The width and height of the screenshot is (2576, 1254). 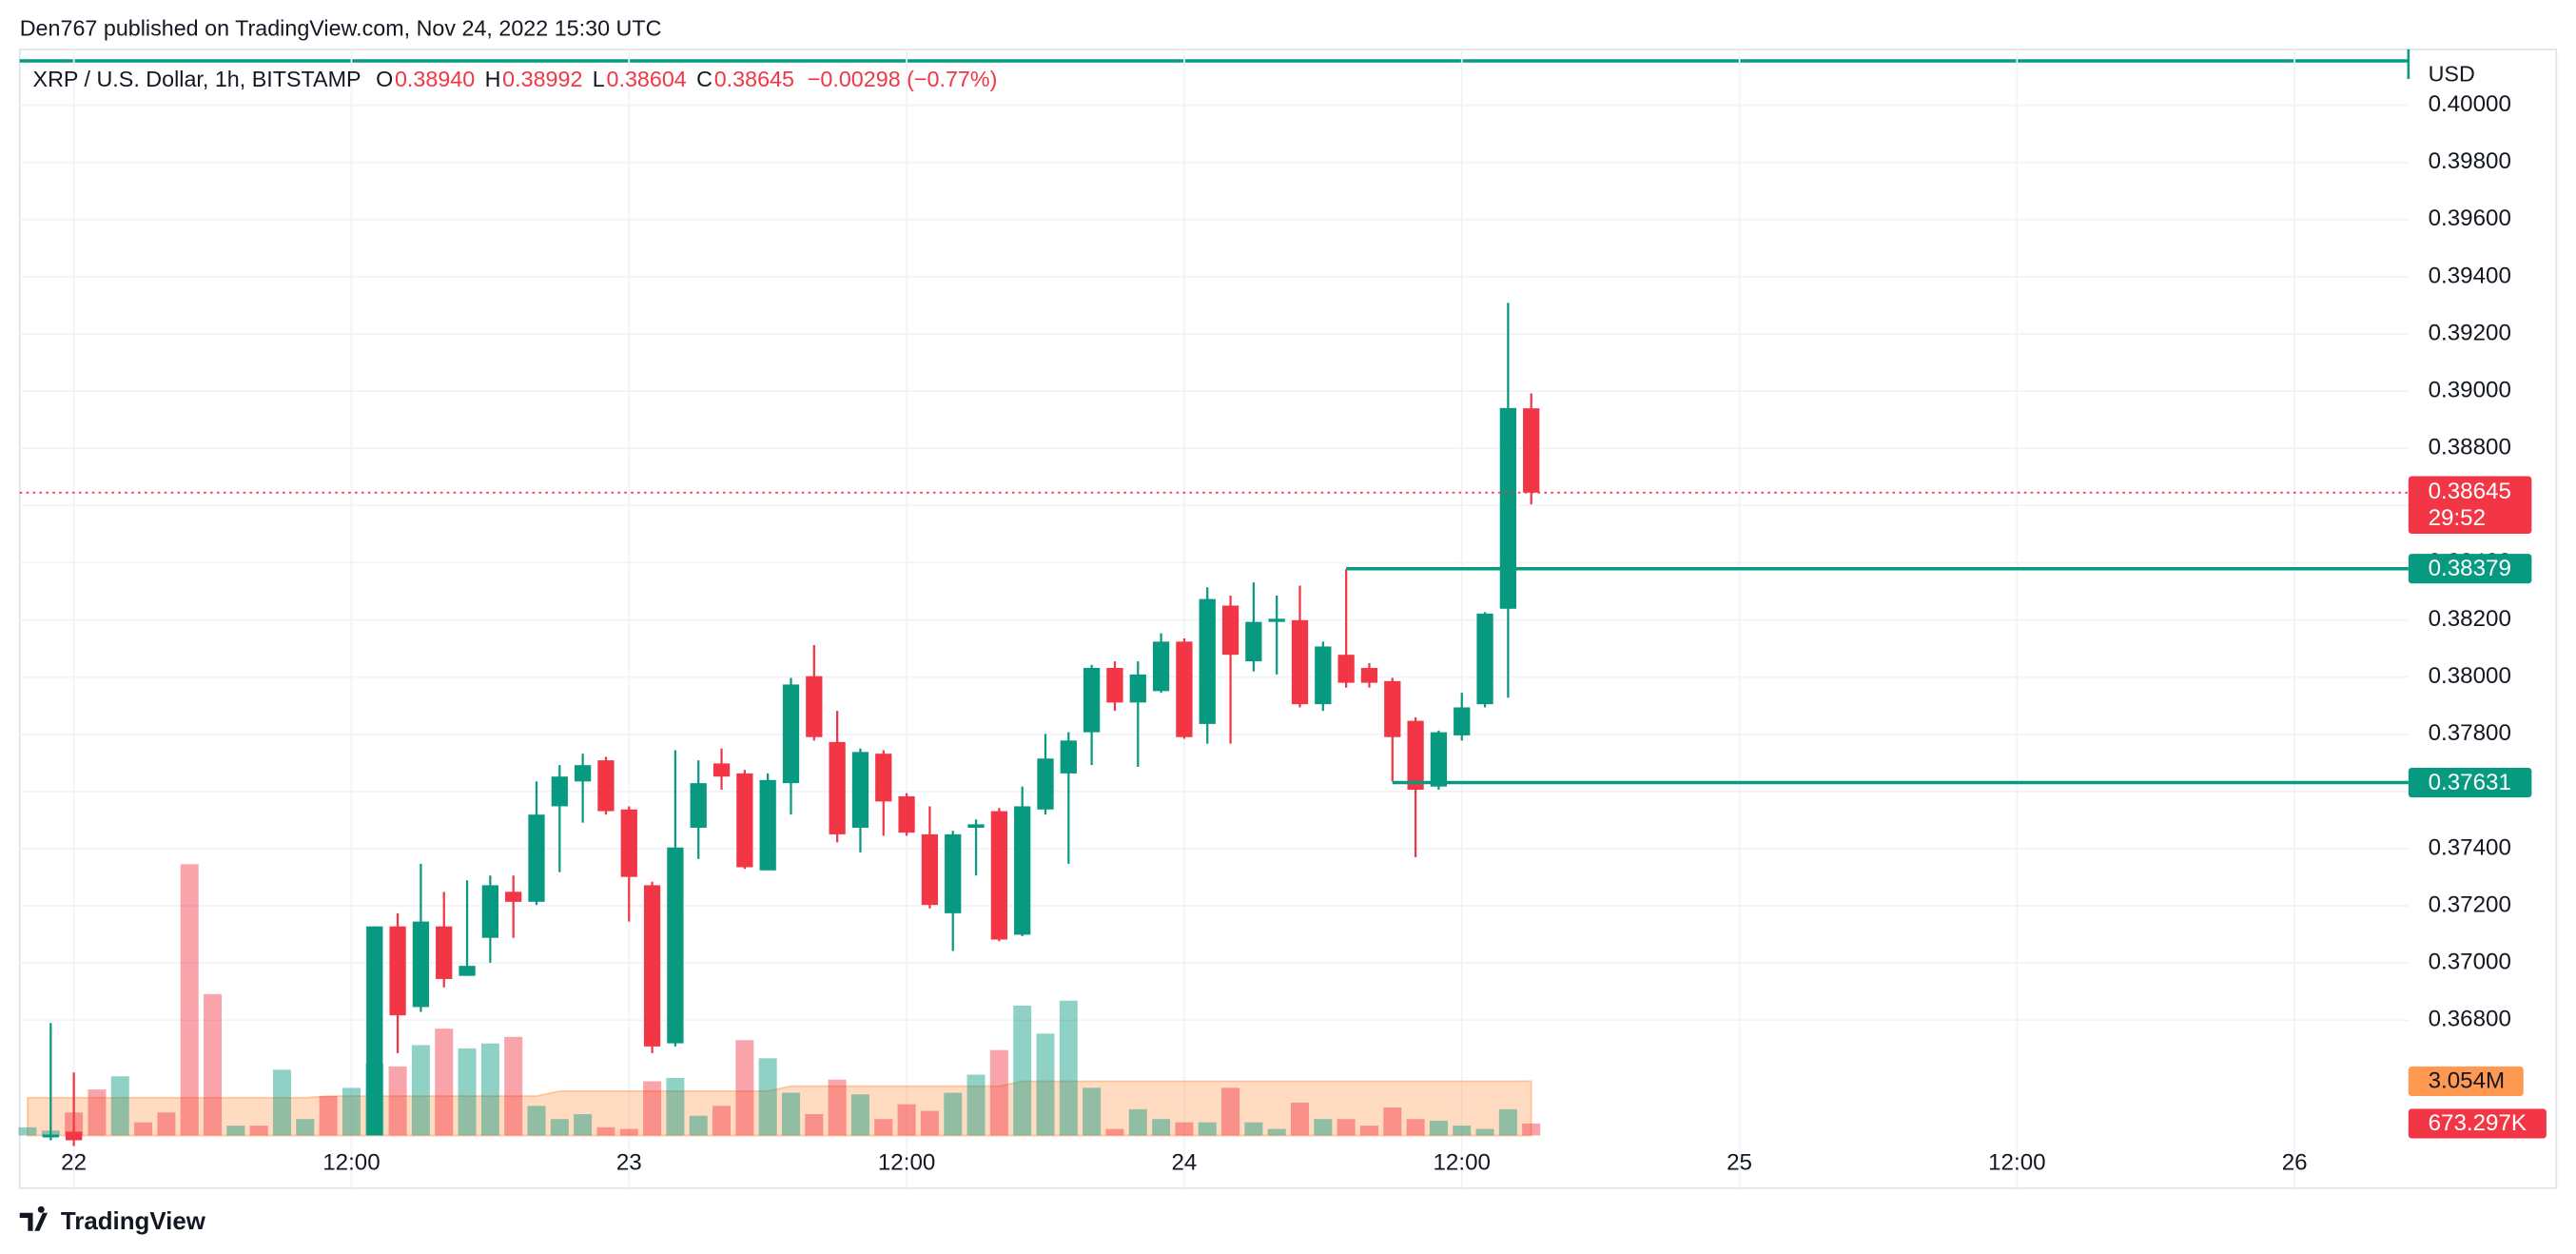 What do you see at coordinates (906, 1162) in the screenshot?
I see `x-tick-label: 12:00` at bounding box center [906, 1162].